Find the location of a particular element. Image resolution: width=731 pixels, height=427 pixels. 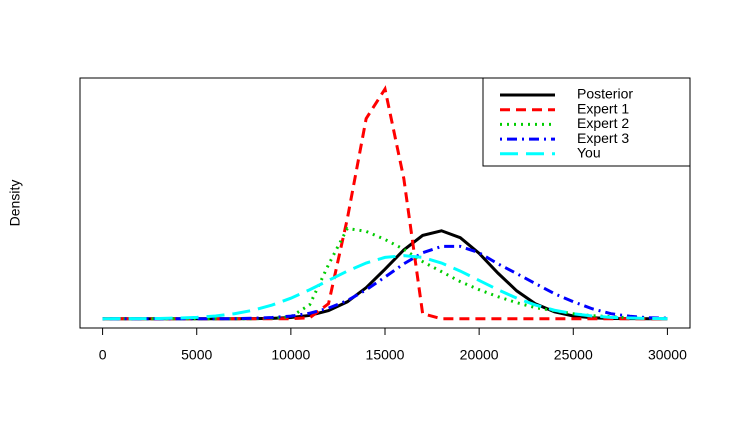

x-tick-label: 15000 is located at coordinates (385, 355).